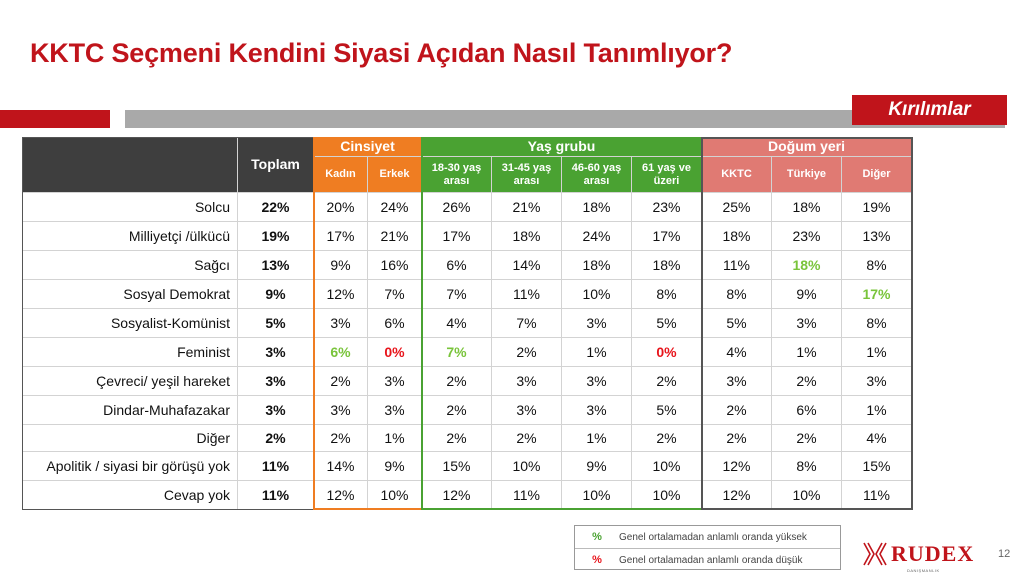  Describe the element at coordinates (929, 110) in the screenshot. I see `kirilim-badge: Kırılımlar` at that location.